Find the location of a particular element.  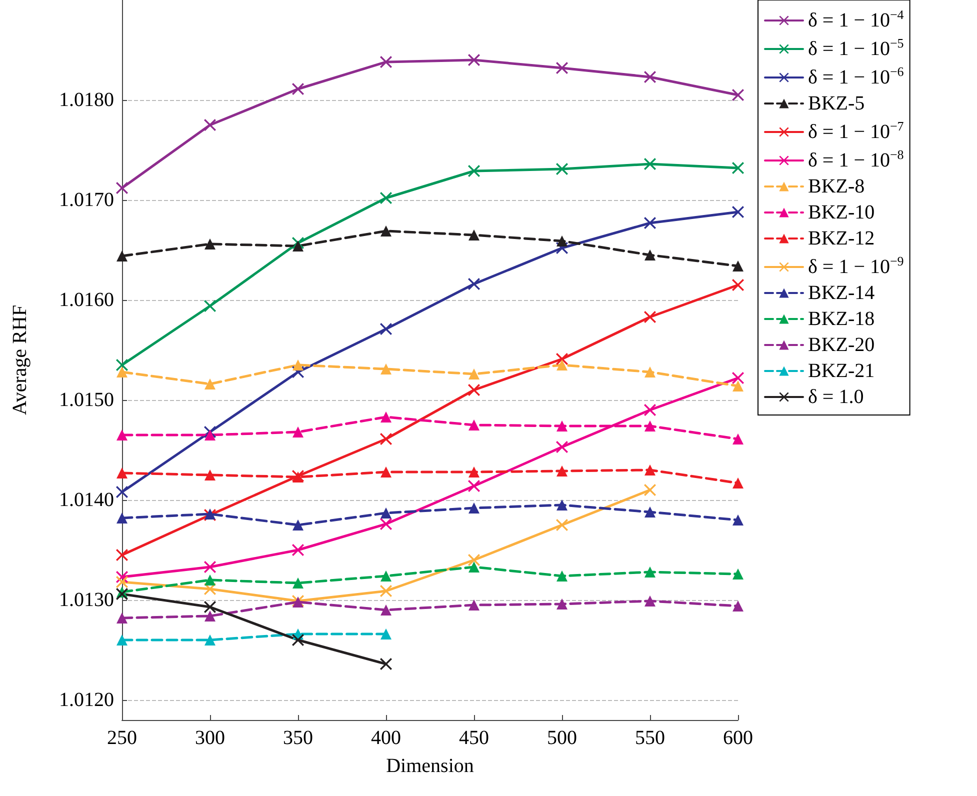

legend-label: BKZ-10 is located at coordinates (841, 213).